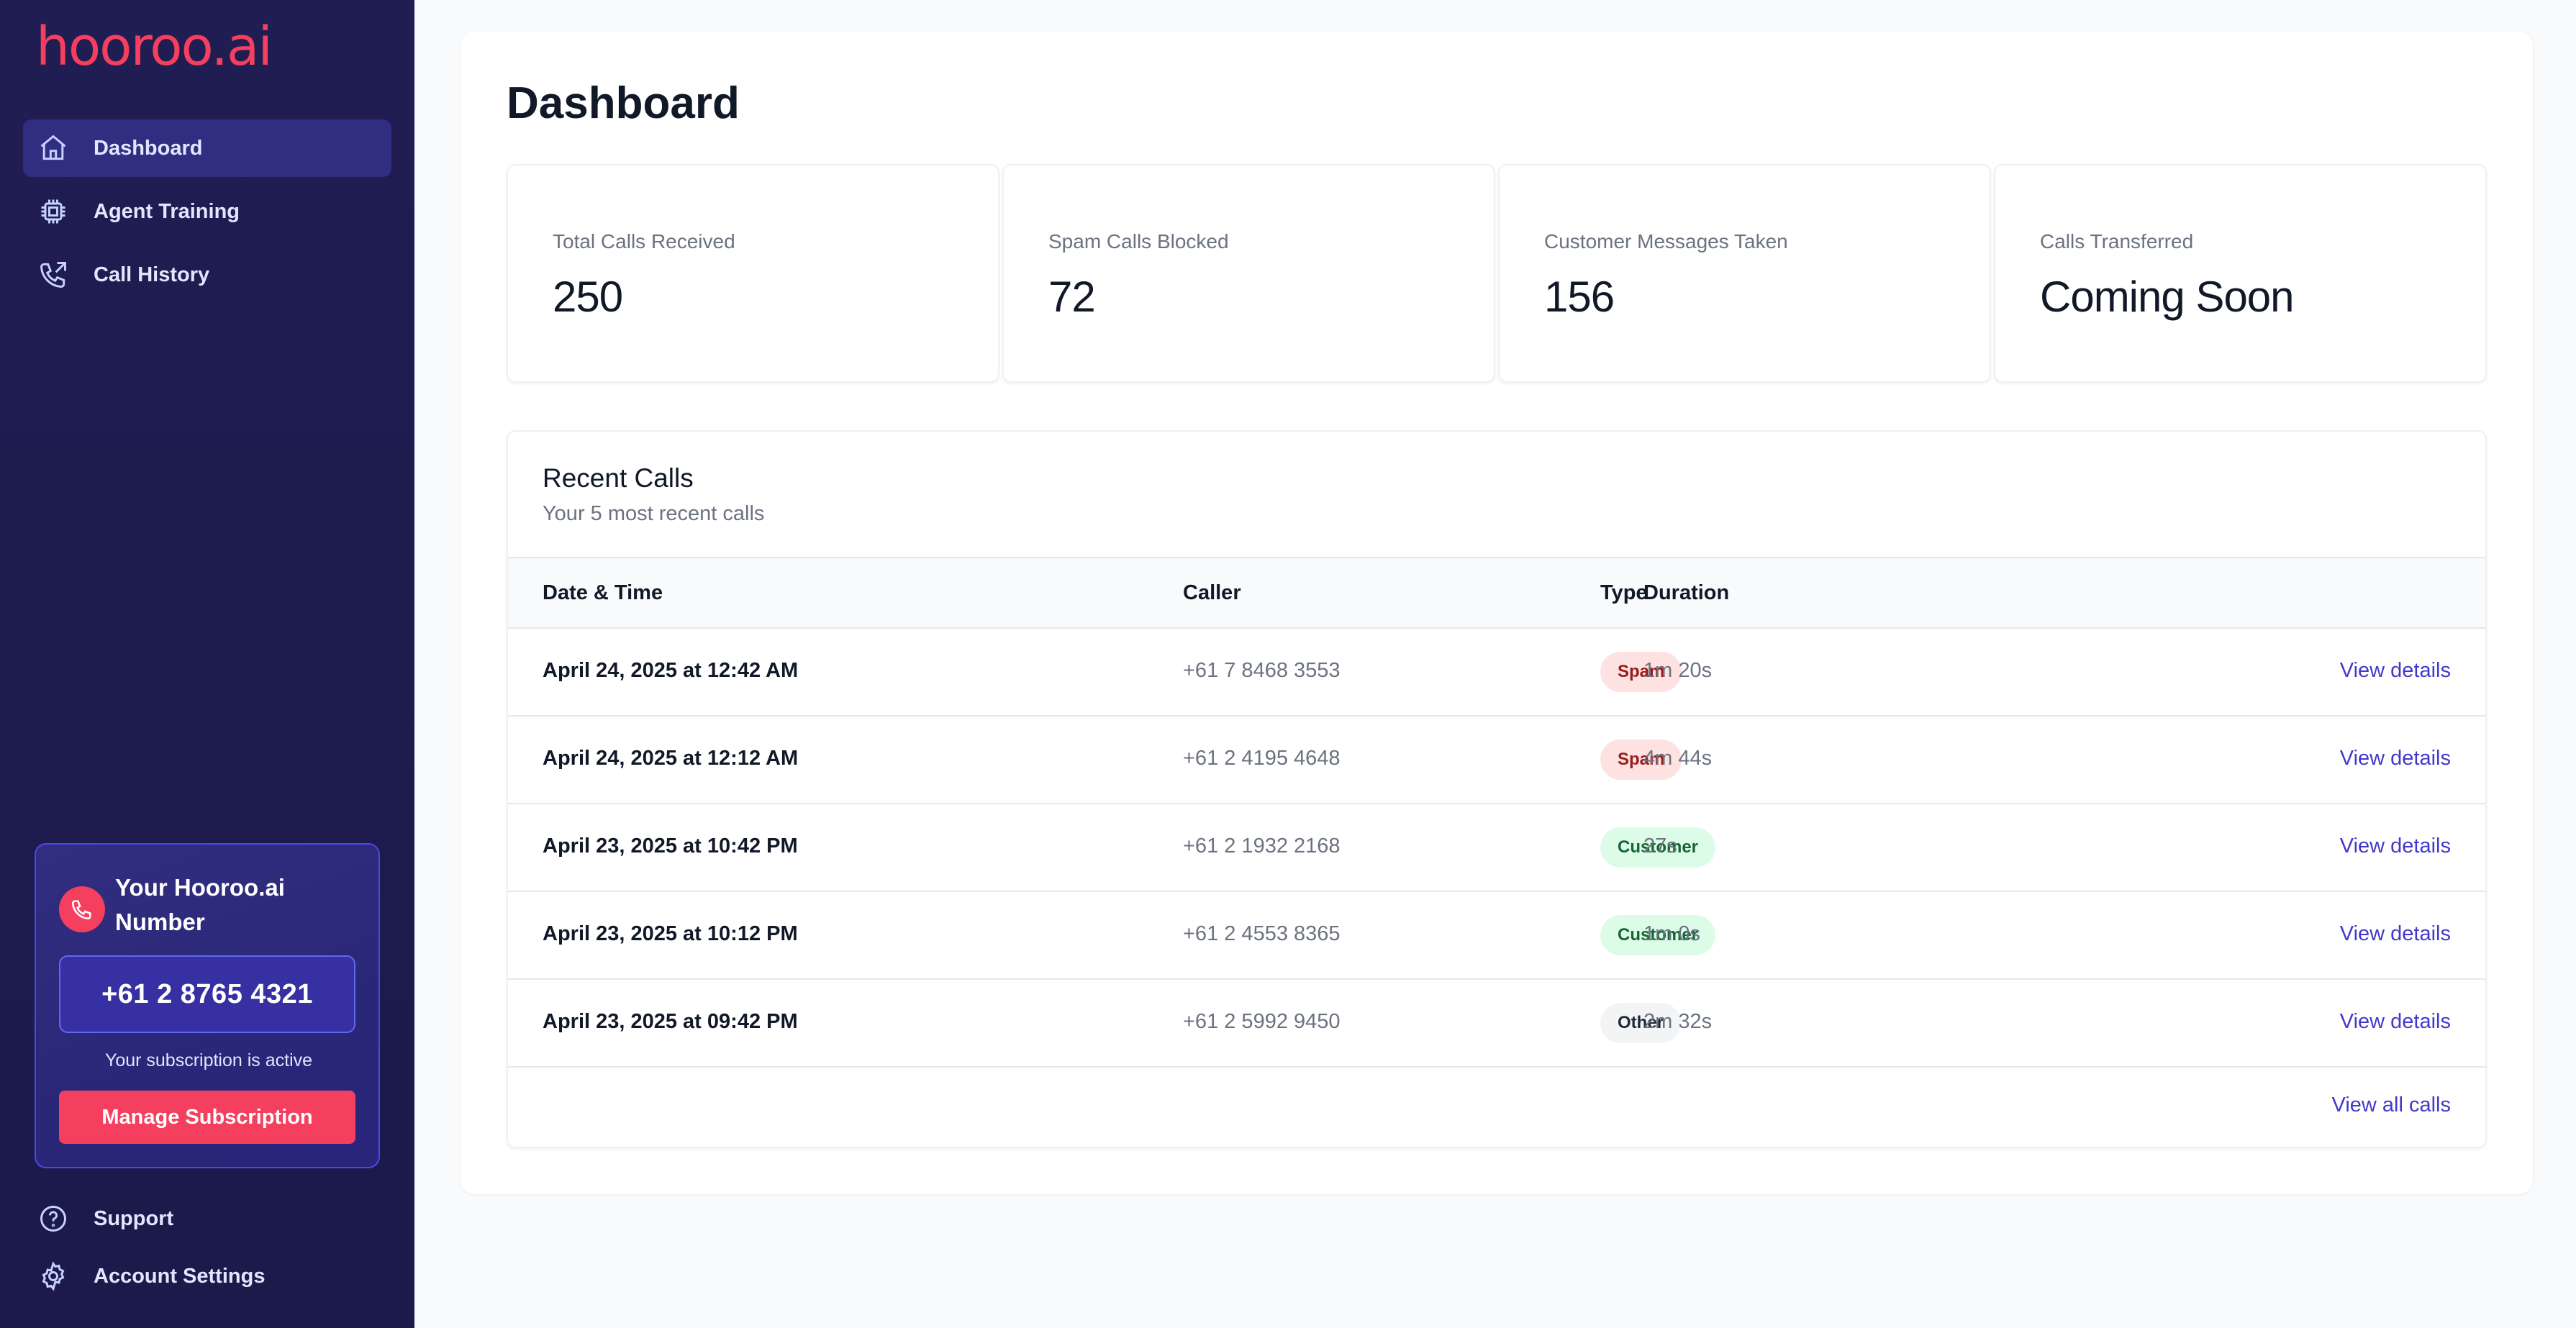 The image size is (2576, 1328). Describe the element at coordinates (670, 933) in the screenshot. I see `call-datetime: April 23, 2025 at 10:12 PM` at that location.